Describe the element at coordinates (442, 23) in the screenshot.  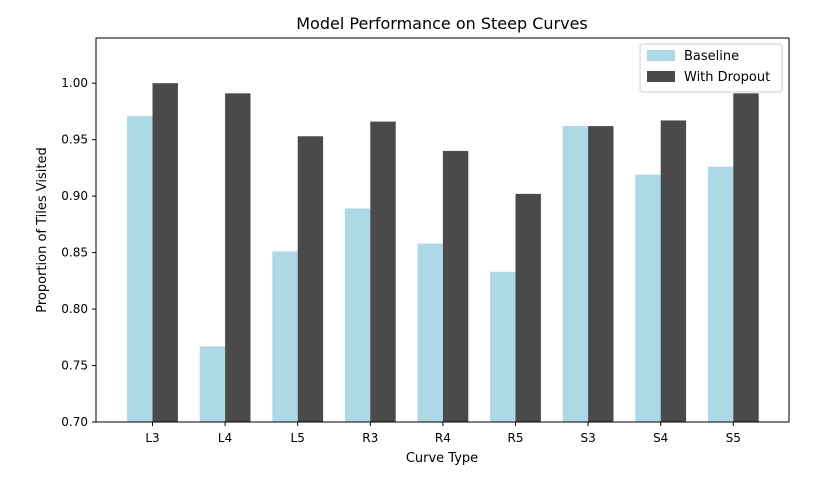
I see `chart-title: Model Performance on Steep Curves` at that location.